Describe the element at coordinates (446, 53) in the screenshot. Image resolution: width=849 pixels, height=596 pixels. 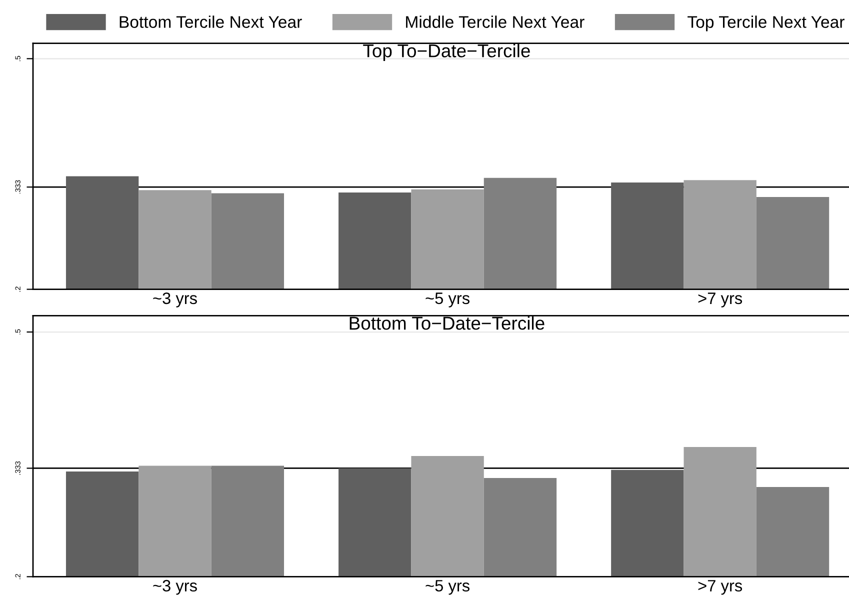
I see `chart-title: Top To−Date−Tercile` at that location.